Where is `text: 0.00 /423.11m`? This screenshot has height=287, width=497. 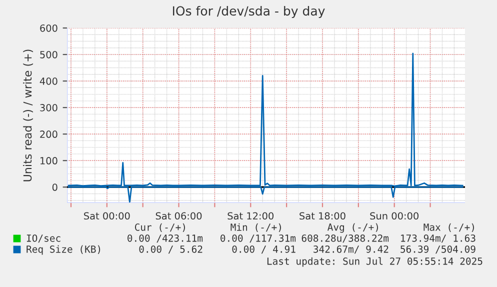
text: 0.00 /423.11m is located at coordinates (165, 238).